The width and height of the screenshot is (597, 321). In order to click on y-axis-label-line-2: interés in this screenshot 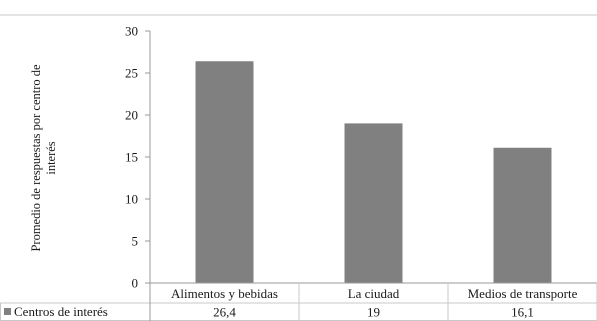, I will do `click(51, 157)`.